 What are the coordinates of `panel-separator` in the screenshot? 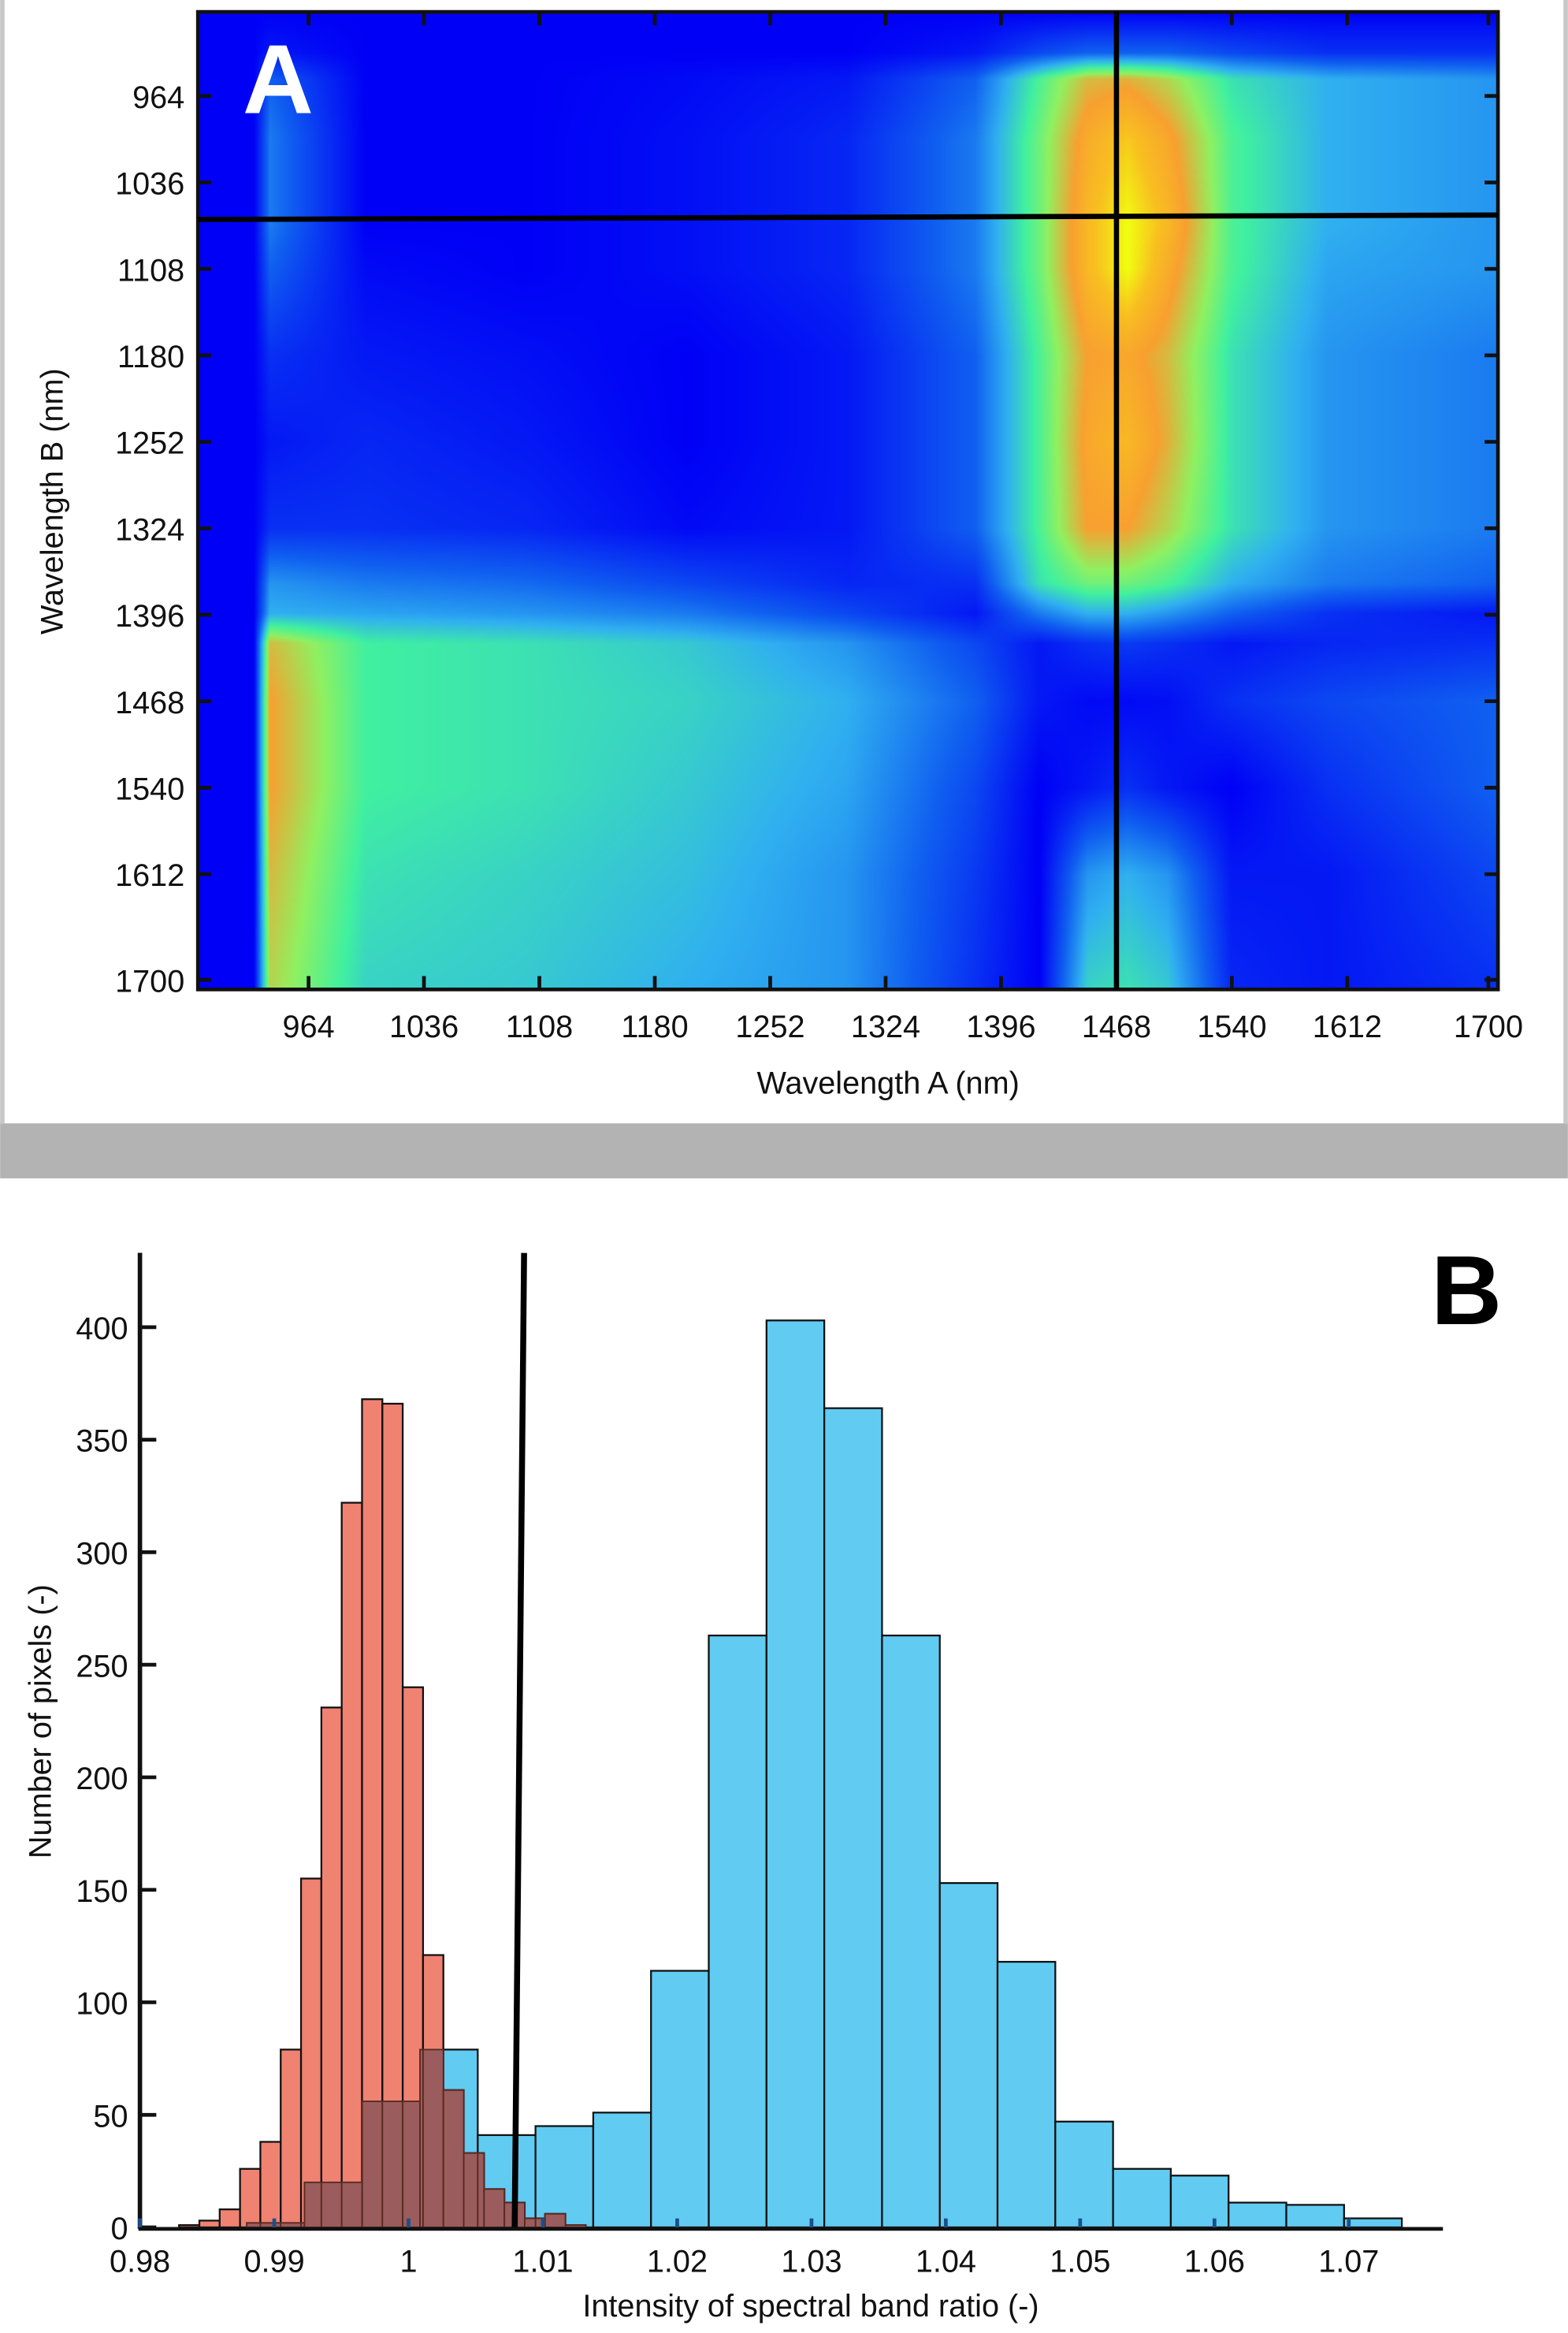 It's located at (784, 1151).